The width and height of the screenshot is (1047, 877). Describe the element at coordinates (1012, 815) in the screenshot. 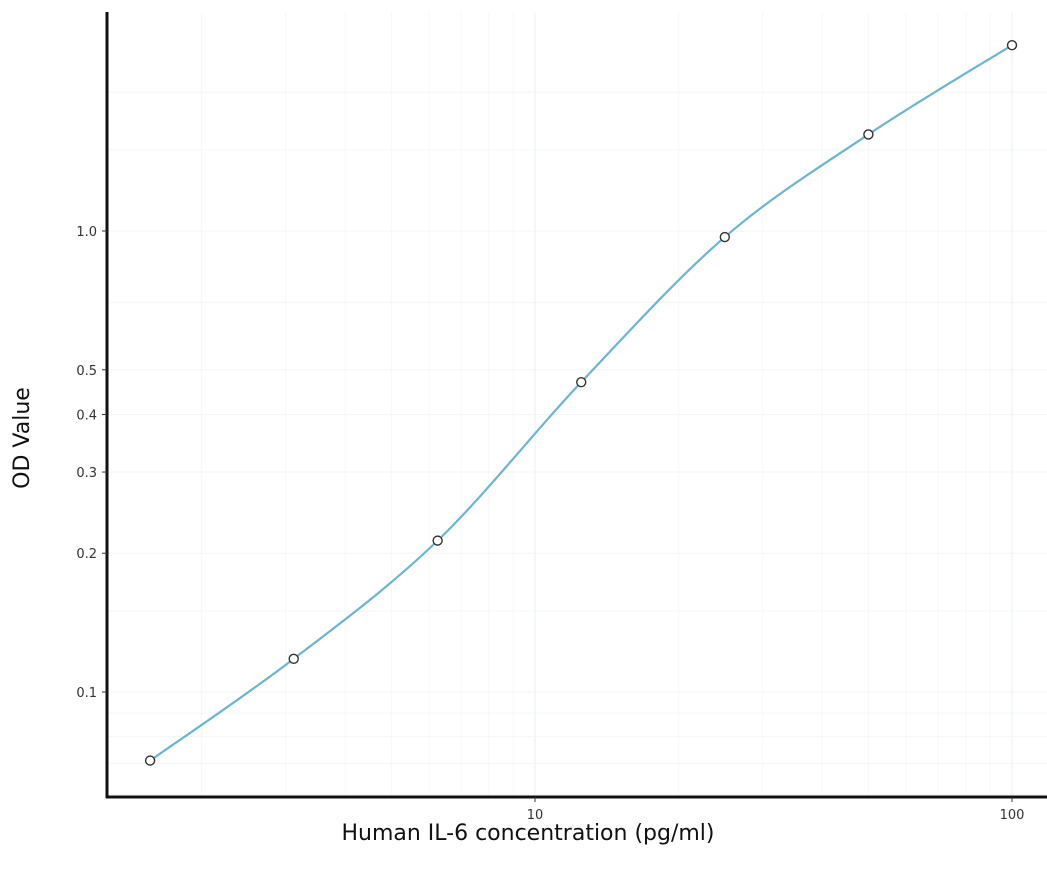

I see `x-tick-label: 100` at that location.